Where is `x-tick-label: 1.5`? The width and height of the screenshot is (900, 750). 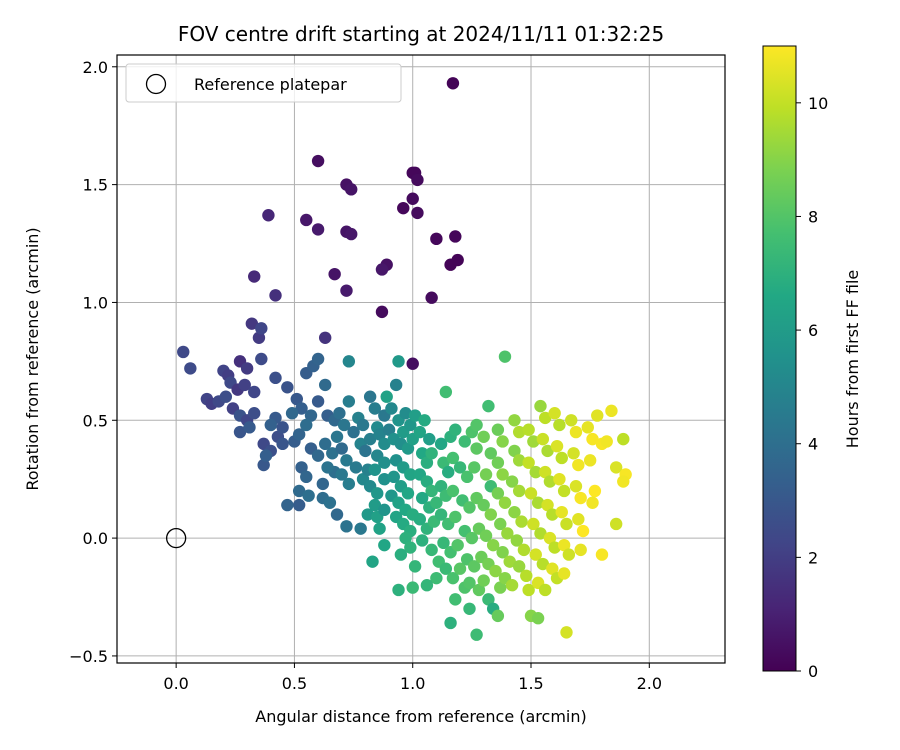 x-tick-label: 1.5 is located at coordinates (530, 683).